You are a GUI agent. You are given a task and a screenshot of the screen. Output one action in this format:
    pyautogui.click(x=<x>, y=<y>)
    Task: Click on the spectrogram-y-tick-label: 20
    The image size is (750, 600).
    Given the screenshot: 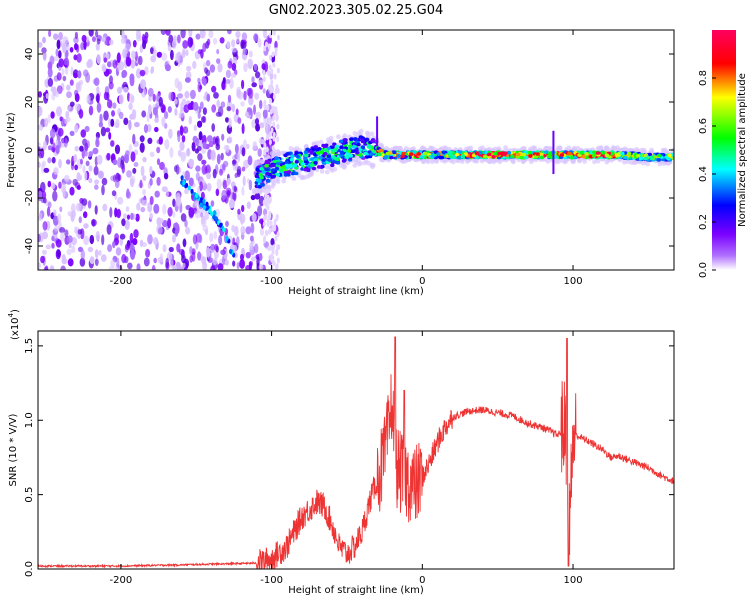 What is the action you would take?
    pyautogui.click(x=29, y=102)
    